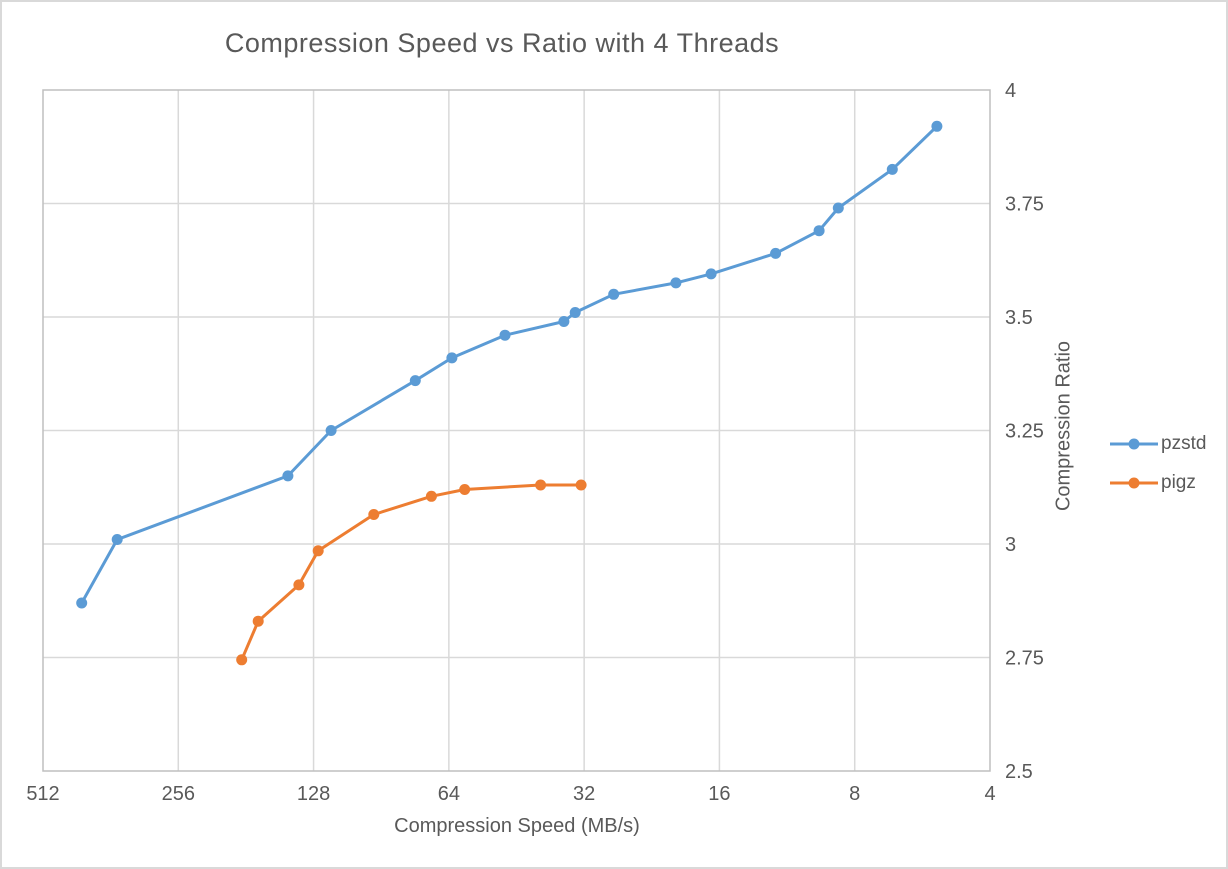 This screenshot has height=869, width=1228. I want to click on x-tick-label-256: 256, so click(178, 794).